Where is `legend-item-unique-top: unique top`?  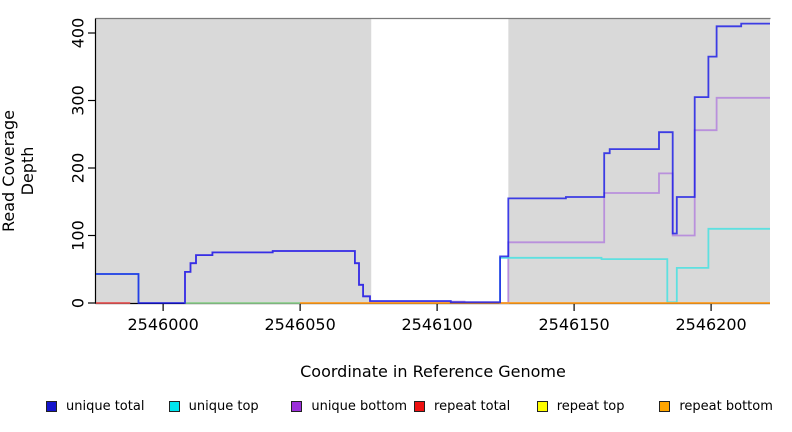 legend-item-unique-top: unique top is located at coordinates (230, 406).